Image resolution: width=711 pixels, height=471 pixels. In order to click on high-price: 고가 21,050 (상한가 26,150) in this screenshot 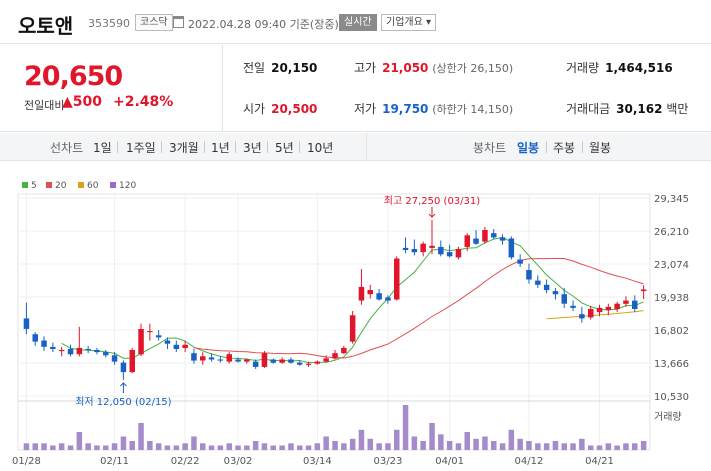, I will do `click(433, 67)`.